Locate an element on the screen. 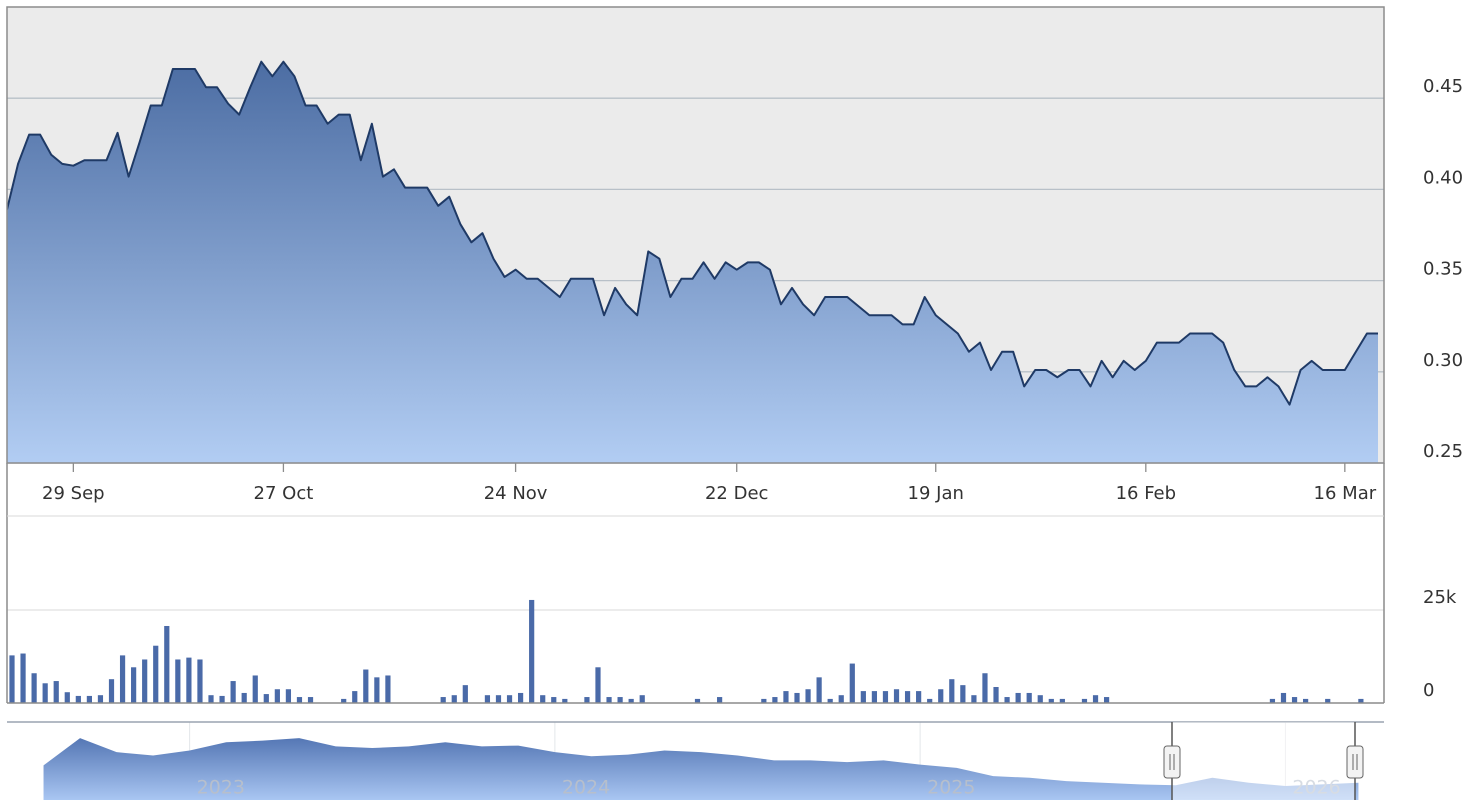 The width and height of the screenshot is (1480, 800). y-tick-label: 0.45 is located at coordinates (1443, 86).